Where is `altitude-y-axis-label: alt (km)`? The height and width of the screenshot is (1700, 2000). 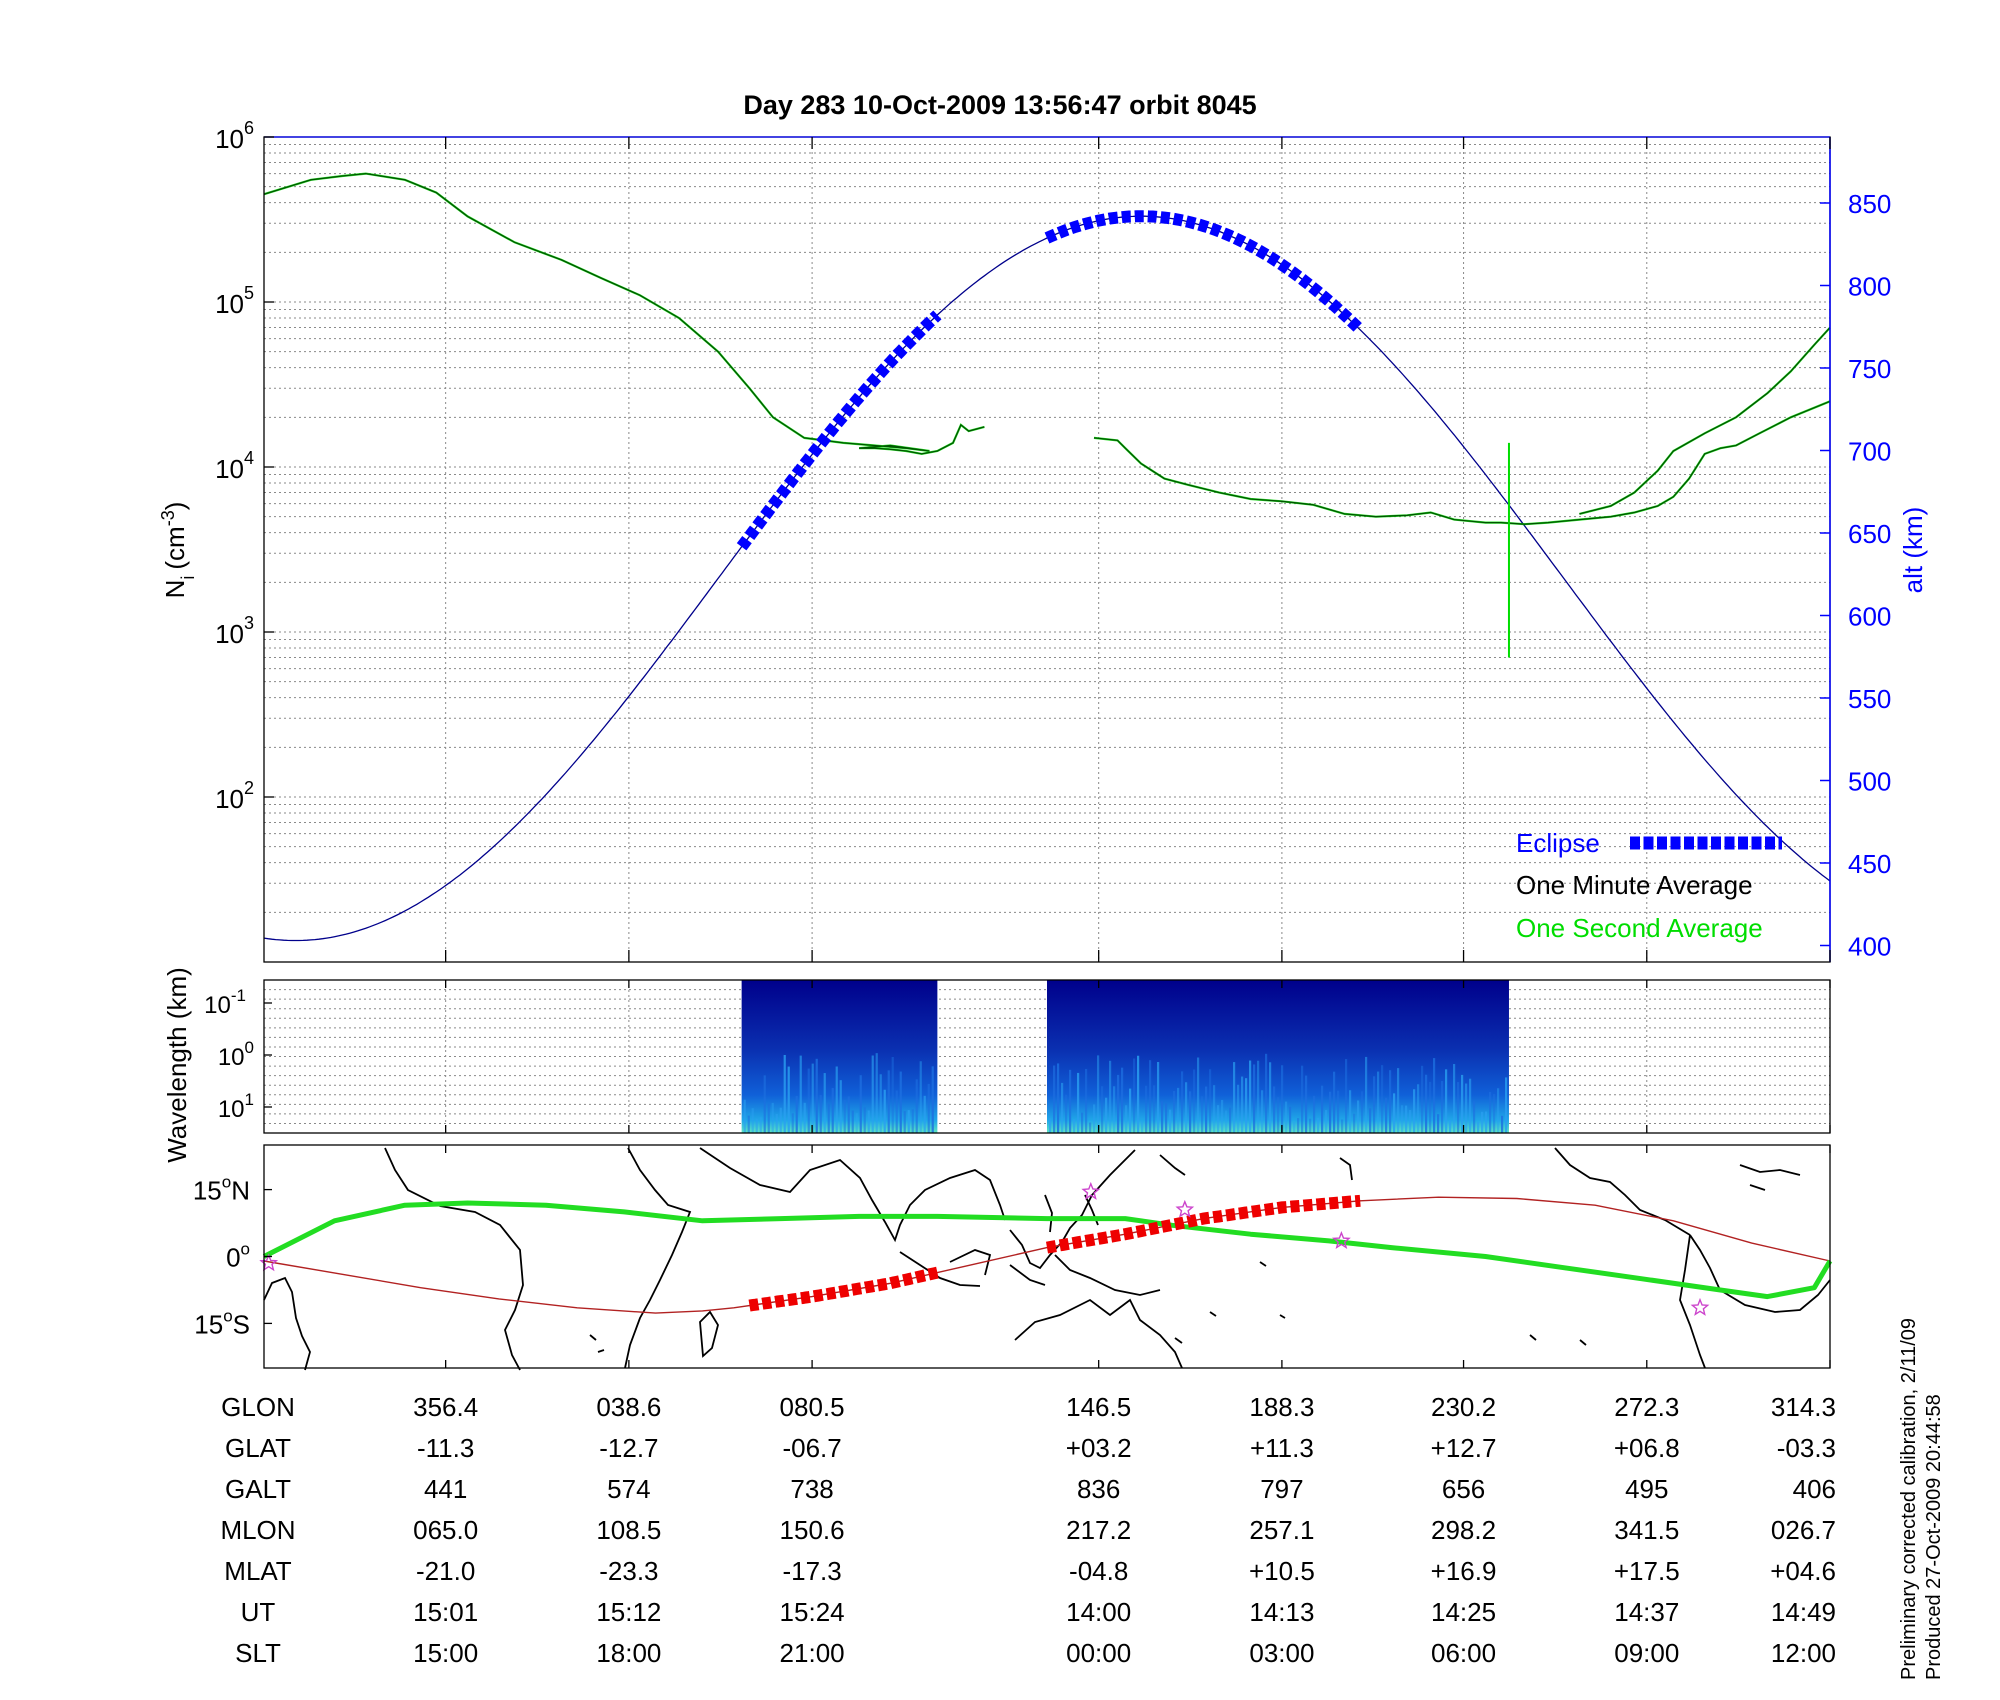
altitude-y-axis-label: alt (km) is located at coordinates (1913, 550).